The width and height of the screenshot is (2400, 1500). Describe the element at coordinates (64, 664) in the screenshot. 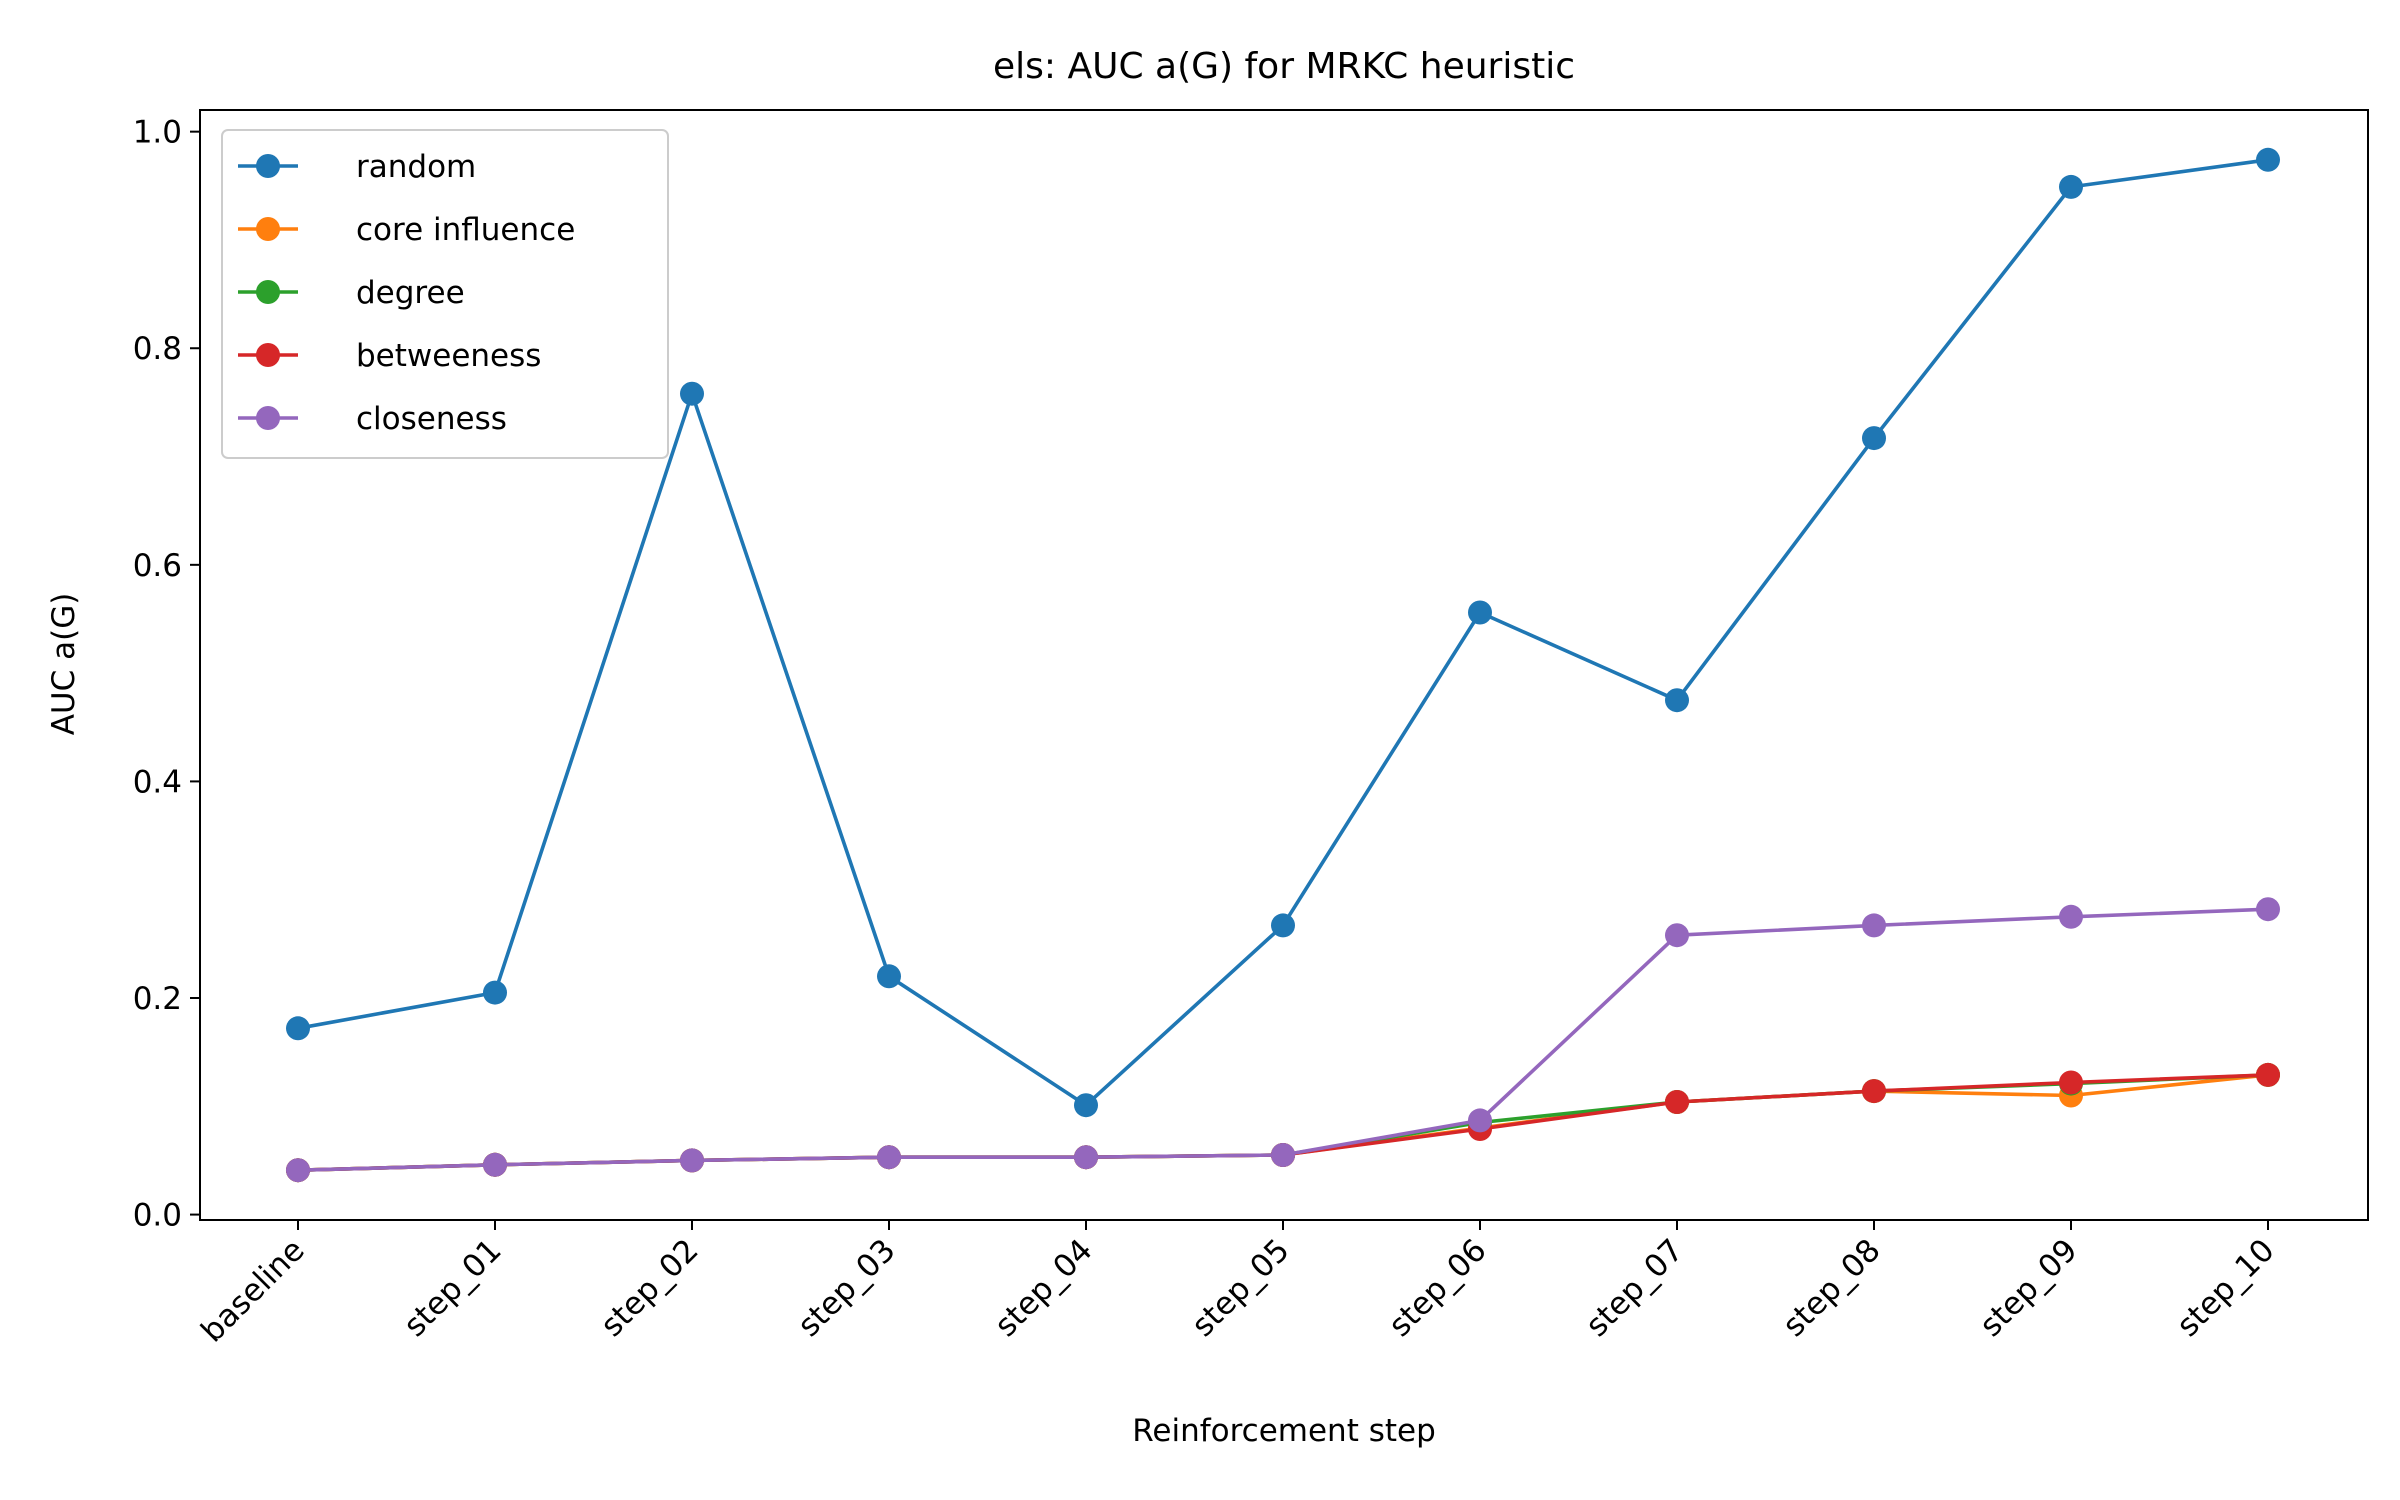

I see `y-axis-label: AUC a(G)` at that location.